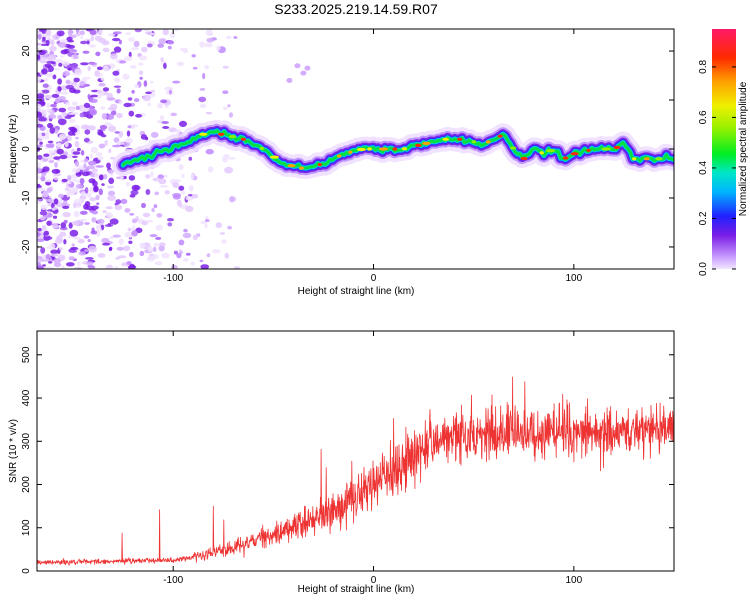  I want to click on spectrogram-x-tick-label: 100, so click(573, 278).